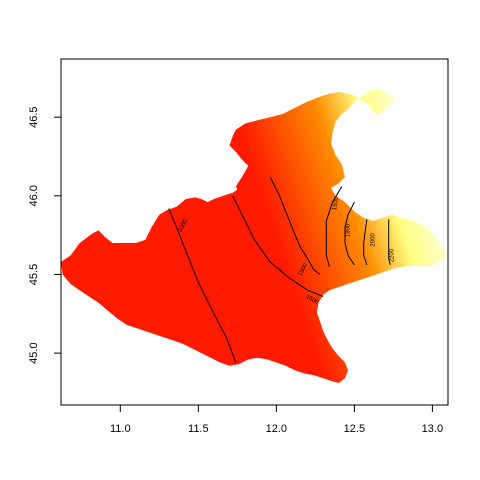 This screenshot has width=480, height=480. What do you see at coordinates (432, 429) in the screenshot?
I see `x-tick-label-4: 13.0` at bounding box center [432, 429].